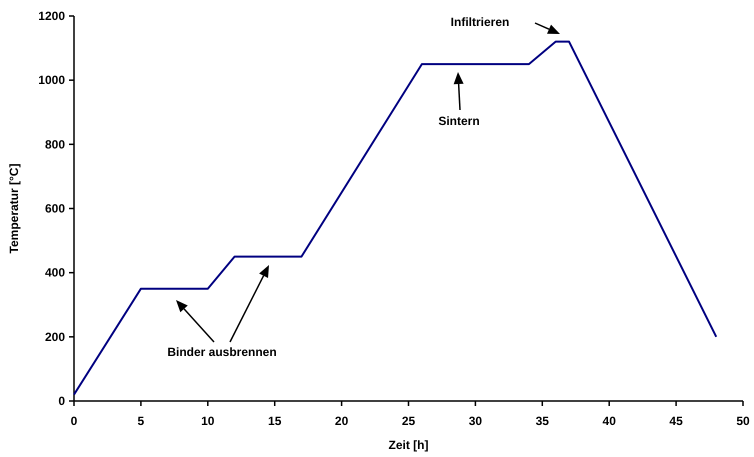 The image size is (754, 457). Describe the element at coordinates (275, 421) in the screenshot. I see `x-tick-label: 15` at that location.